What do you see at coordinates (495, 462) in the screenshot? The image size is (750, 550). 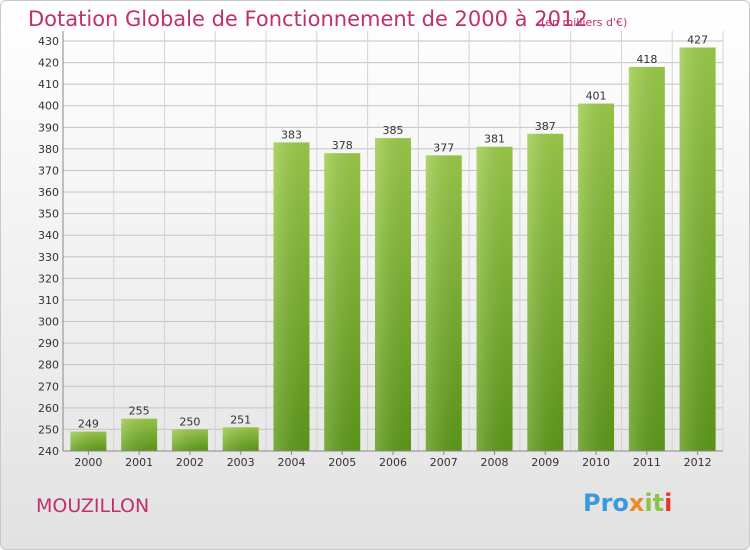 I see `x-tick-label: 2008` at bounding box center [495, 462].